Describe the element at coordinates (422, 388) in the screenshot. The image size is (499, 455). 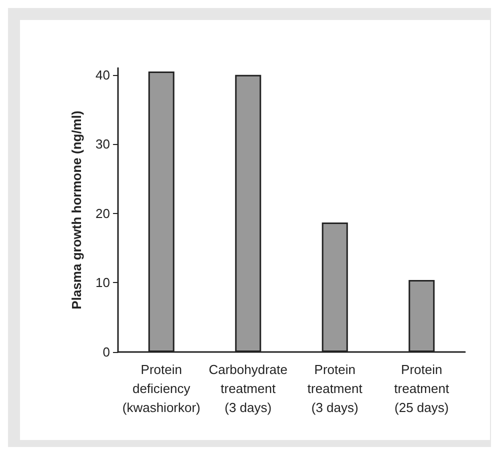
I see `x-tick-label: Protein treatment (25 days)` at that location.